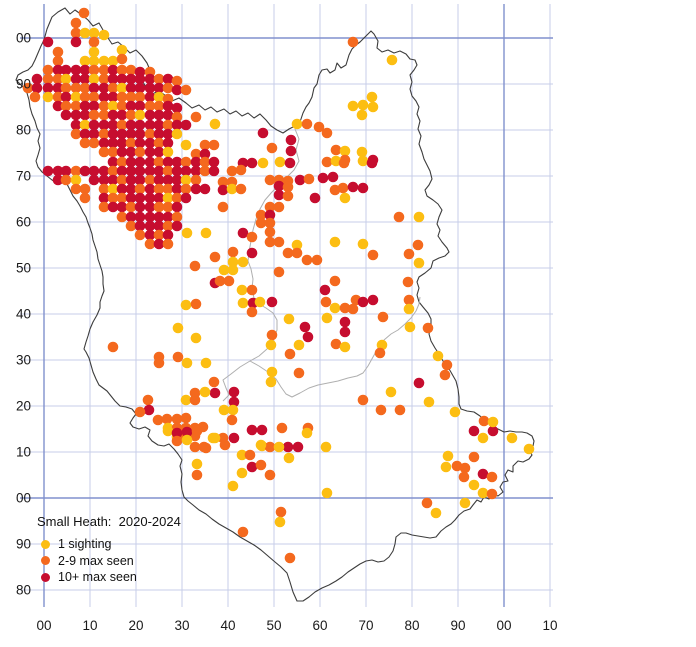 The height and width of the screenshot is (647, 696). I want to click on x-axis-tick-label: 70, so click(365, 625).